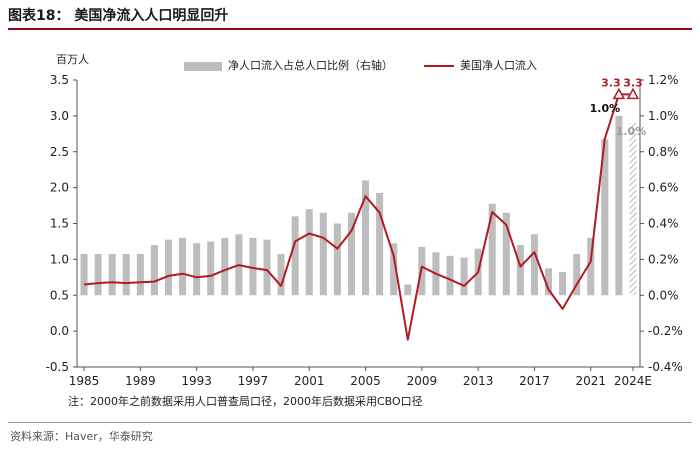  What do you see at coordinates (309, 381) in the screenshot?
I see `x-tick-label: 2001` at bounding box center [309, 381].